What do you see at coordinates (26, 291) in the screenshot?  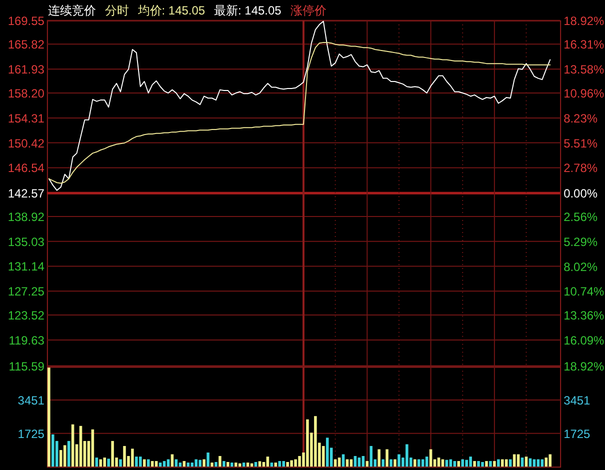 I see `y-tick-label: 127.25` at bounding box center [26, 291].